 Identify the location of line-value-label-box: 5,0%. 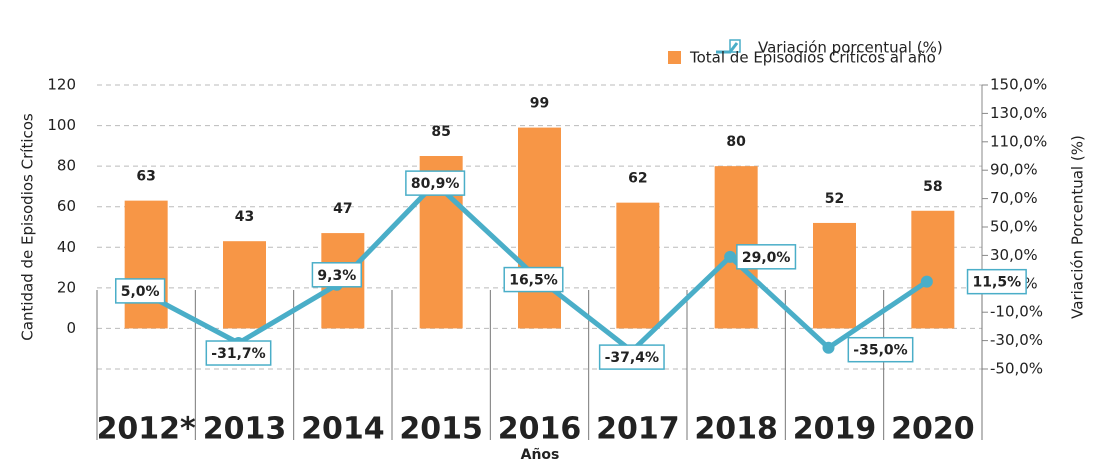
(140, 291).